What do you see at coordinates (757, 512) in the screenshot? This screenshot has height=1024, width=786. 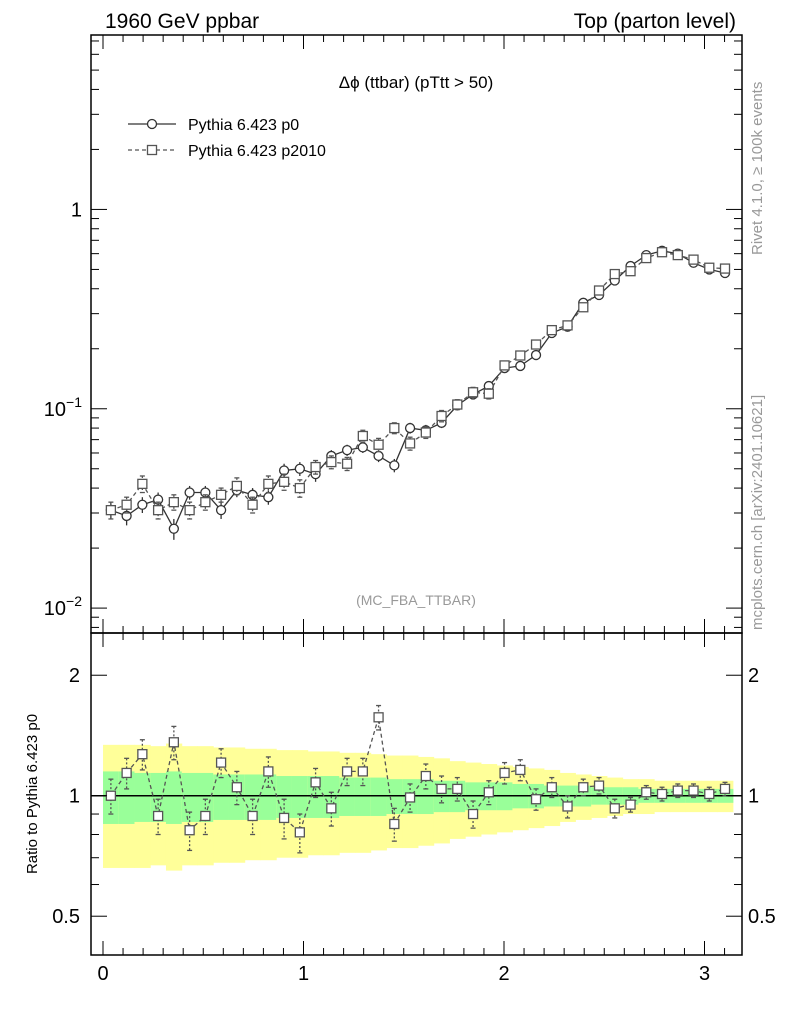 I see `mcplots-label: mcplots.cern.ch [arXiv:2401.10621]` at bounding box center [757, 512].